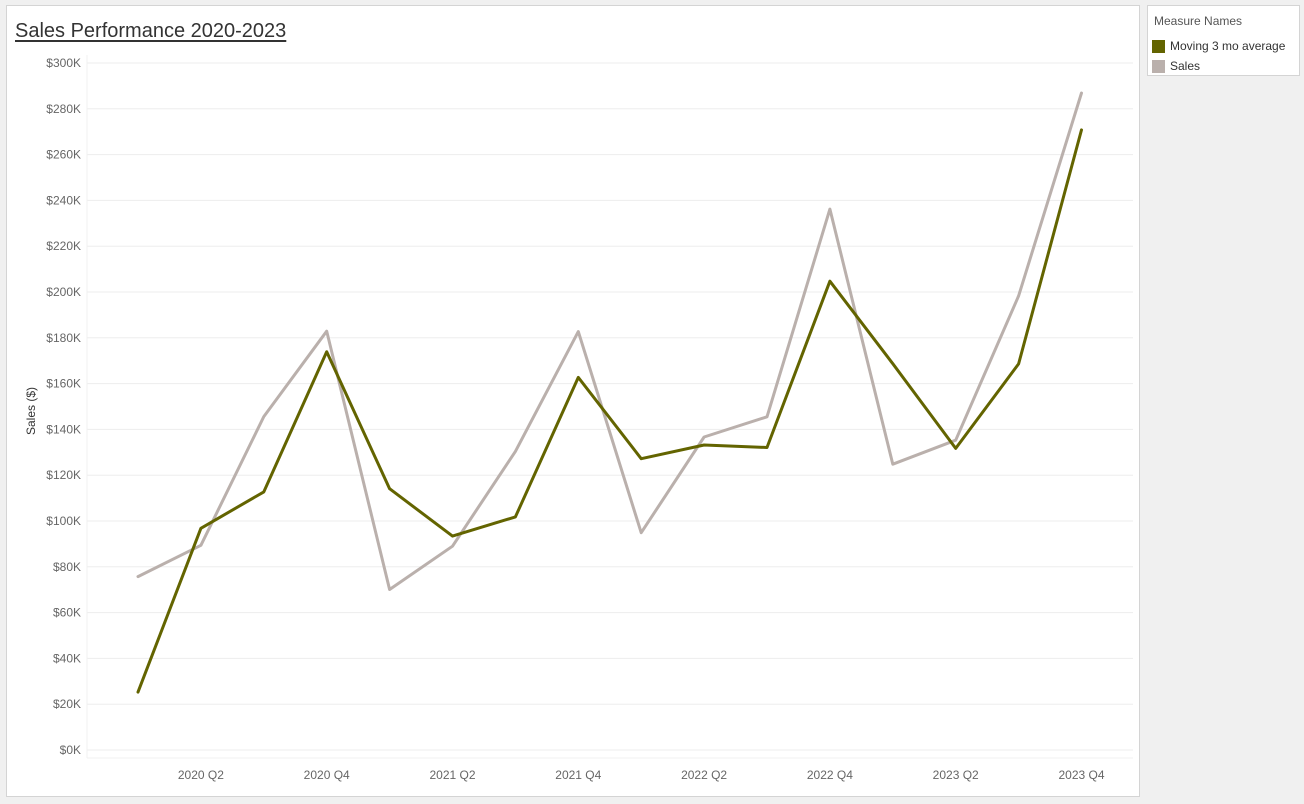 This screenshot has height=804, width=1304. Describe the element at coordinates (1225, 67) in the screenshot. I see `legend-item-sales: Sales` at that location.